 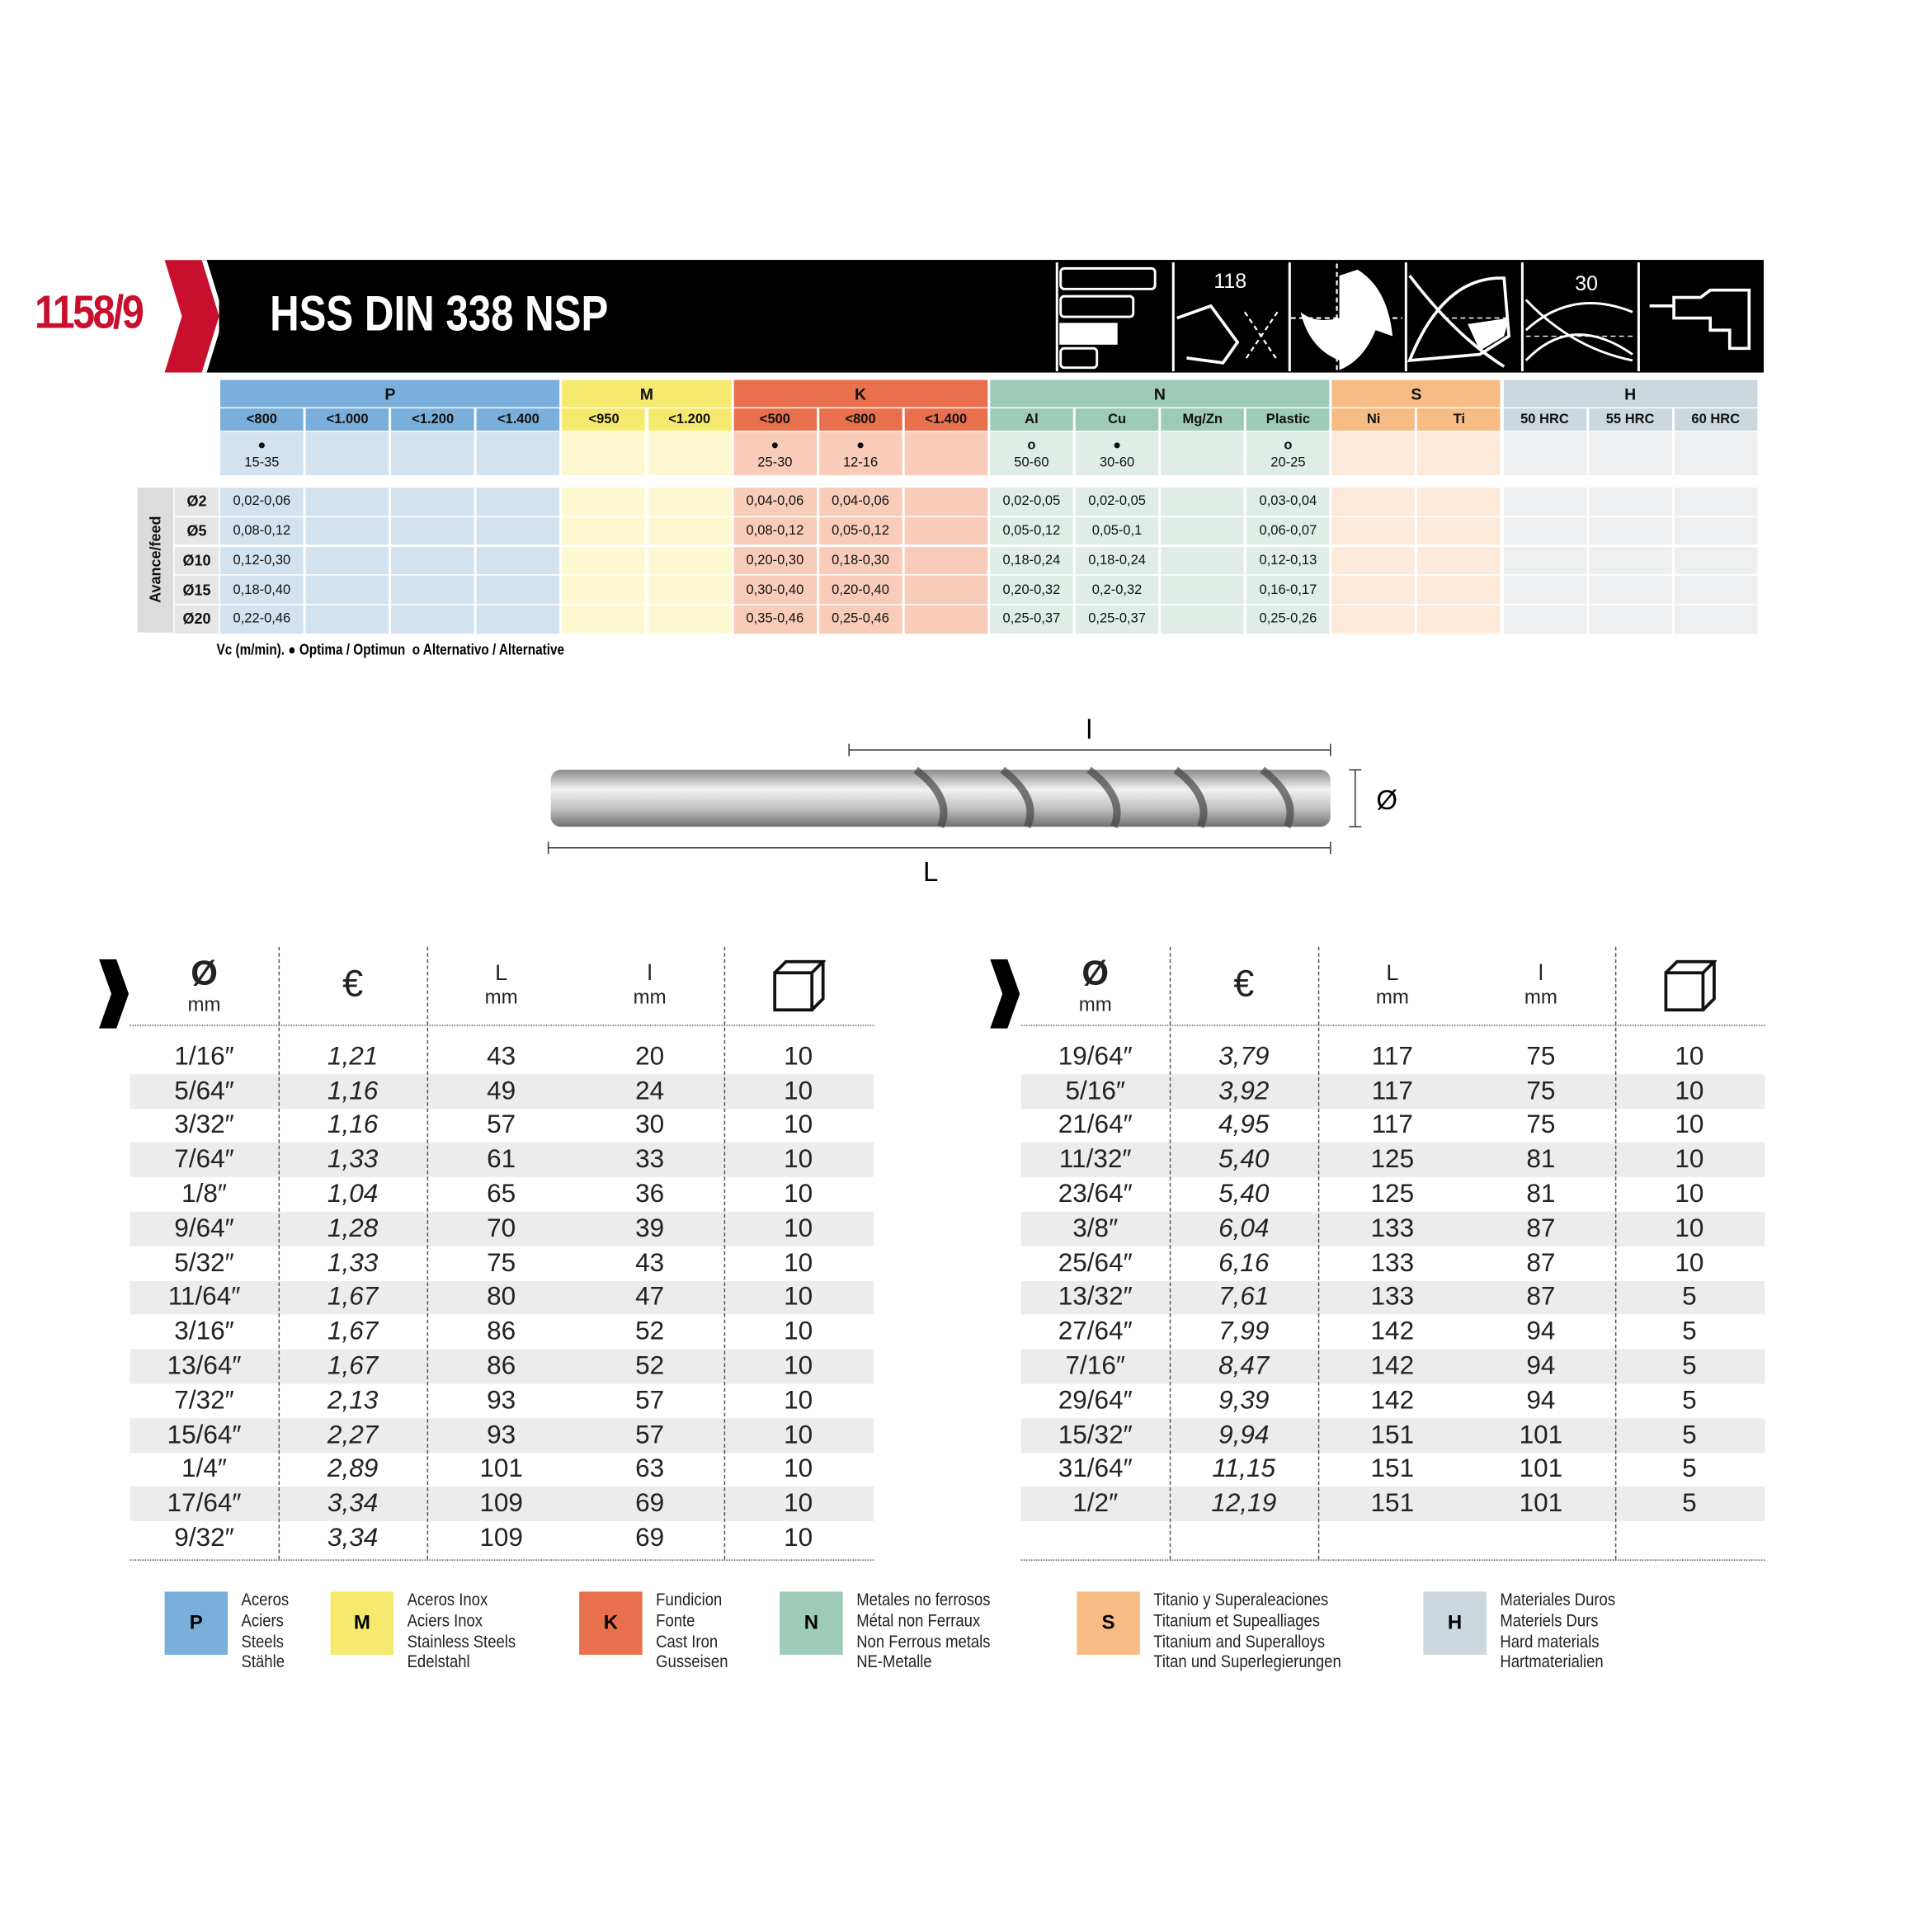 I want to click on header-divider, so click(x=1392, y=1025).